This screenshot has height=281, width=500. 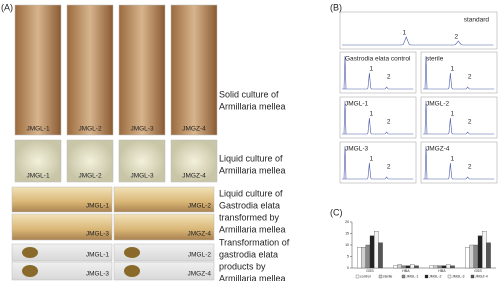 What do you see at coordinates (249, 94) in the screenshot?
I see `row-description: Solid culture of` at bounding box center [249, 94].